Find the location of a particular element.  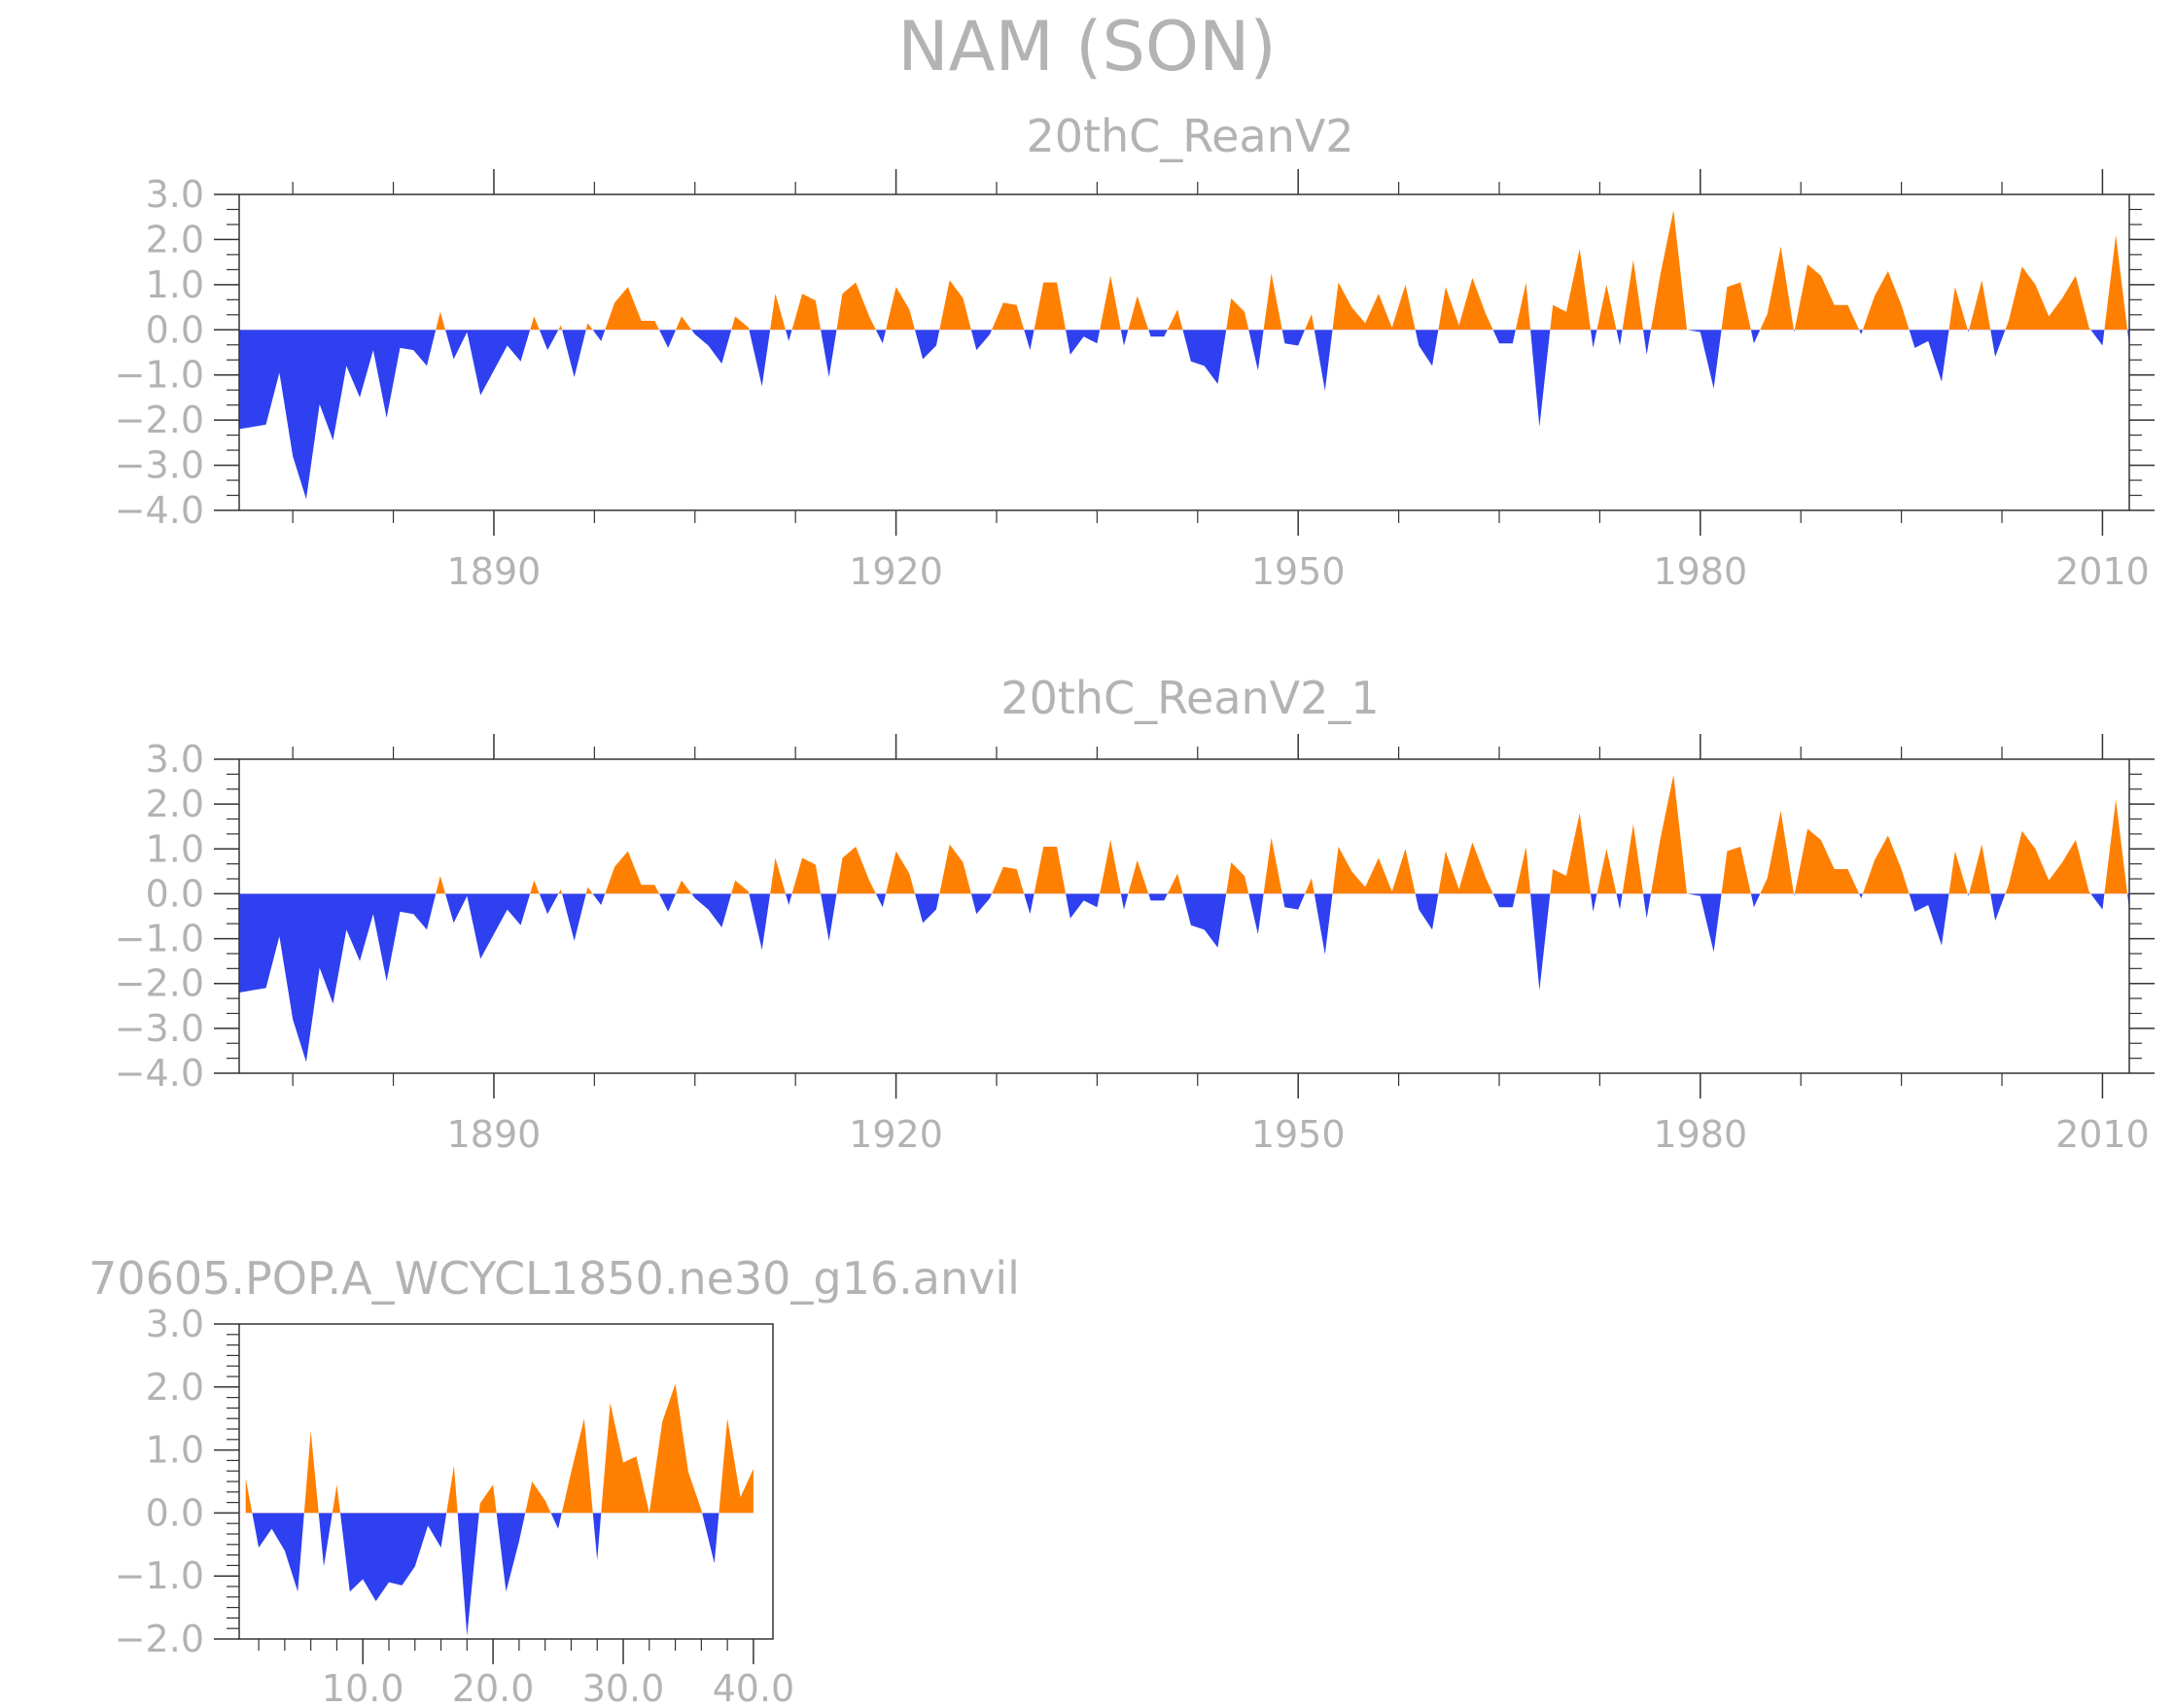

panel-3-chart: 3.0 2.0 1.0 0.0 −1.0 −2.0 10.0 20.0 30.0 40.0 is located at coordinates (455, 1506).